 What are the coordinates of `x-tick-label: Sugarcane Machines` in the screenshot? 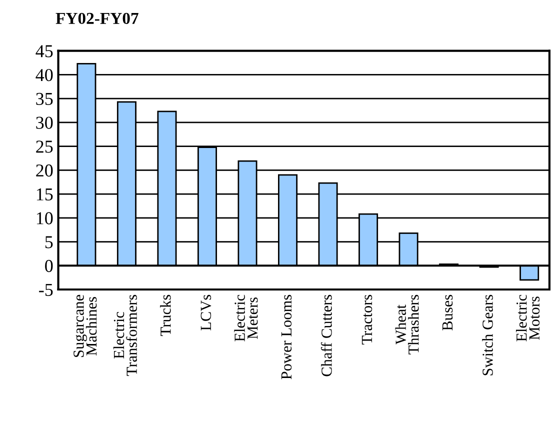 It's located at (85, 325).